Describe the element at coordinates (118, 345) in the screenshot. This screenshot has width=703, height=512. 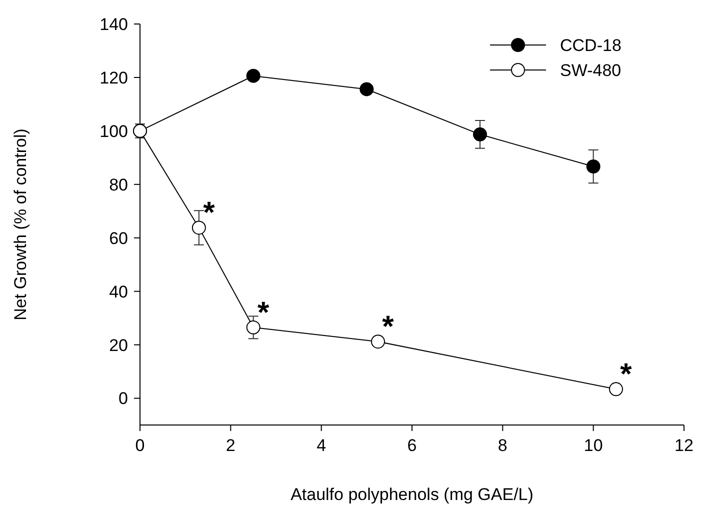
I see `y-tick-label: 20` at that location.